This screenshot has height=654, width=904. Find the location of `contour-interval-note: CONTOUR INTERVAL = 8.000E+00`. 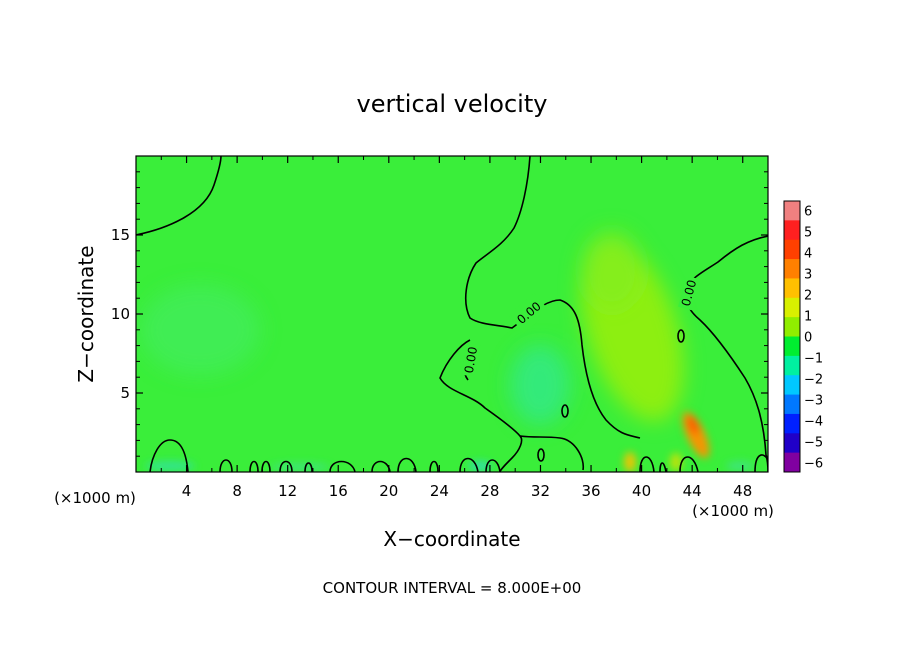

contour-interval-note: CONTOUR INTERVAL = 8.000E+00 is located at coordinates (452, 588).